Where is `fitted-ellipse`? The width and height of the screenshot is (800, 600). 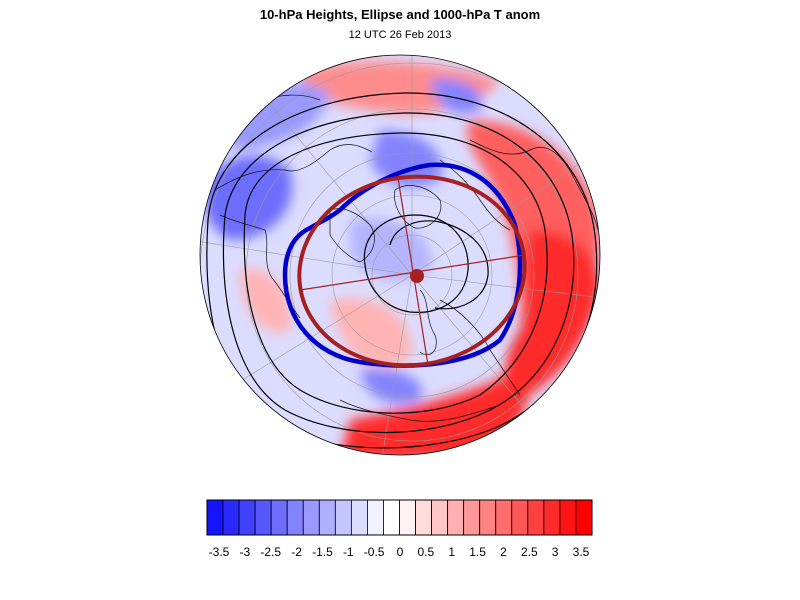 fitted-ellipse is located at coordinates (412, 271).